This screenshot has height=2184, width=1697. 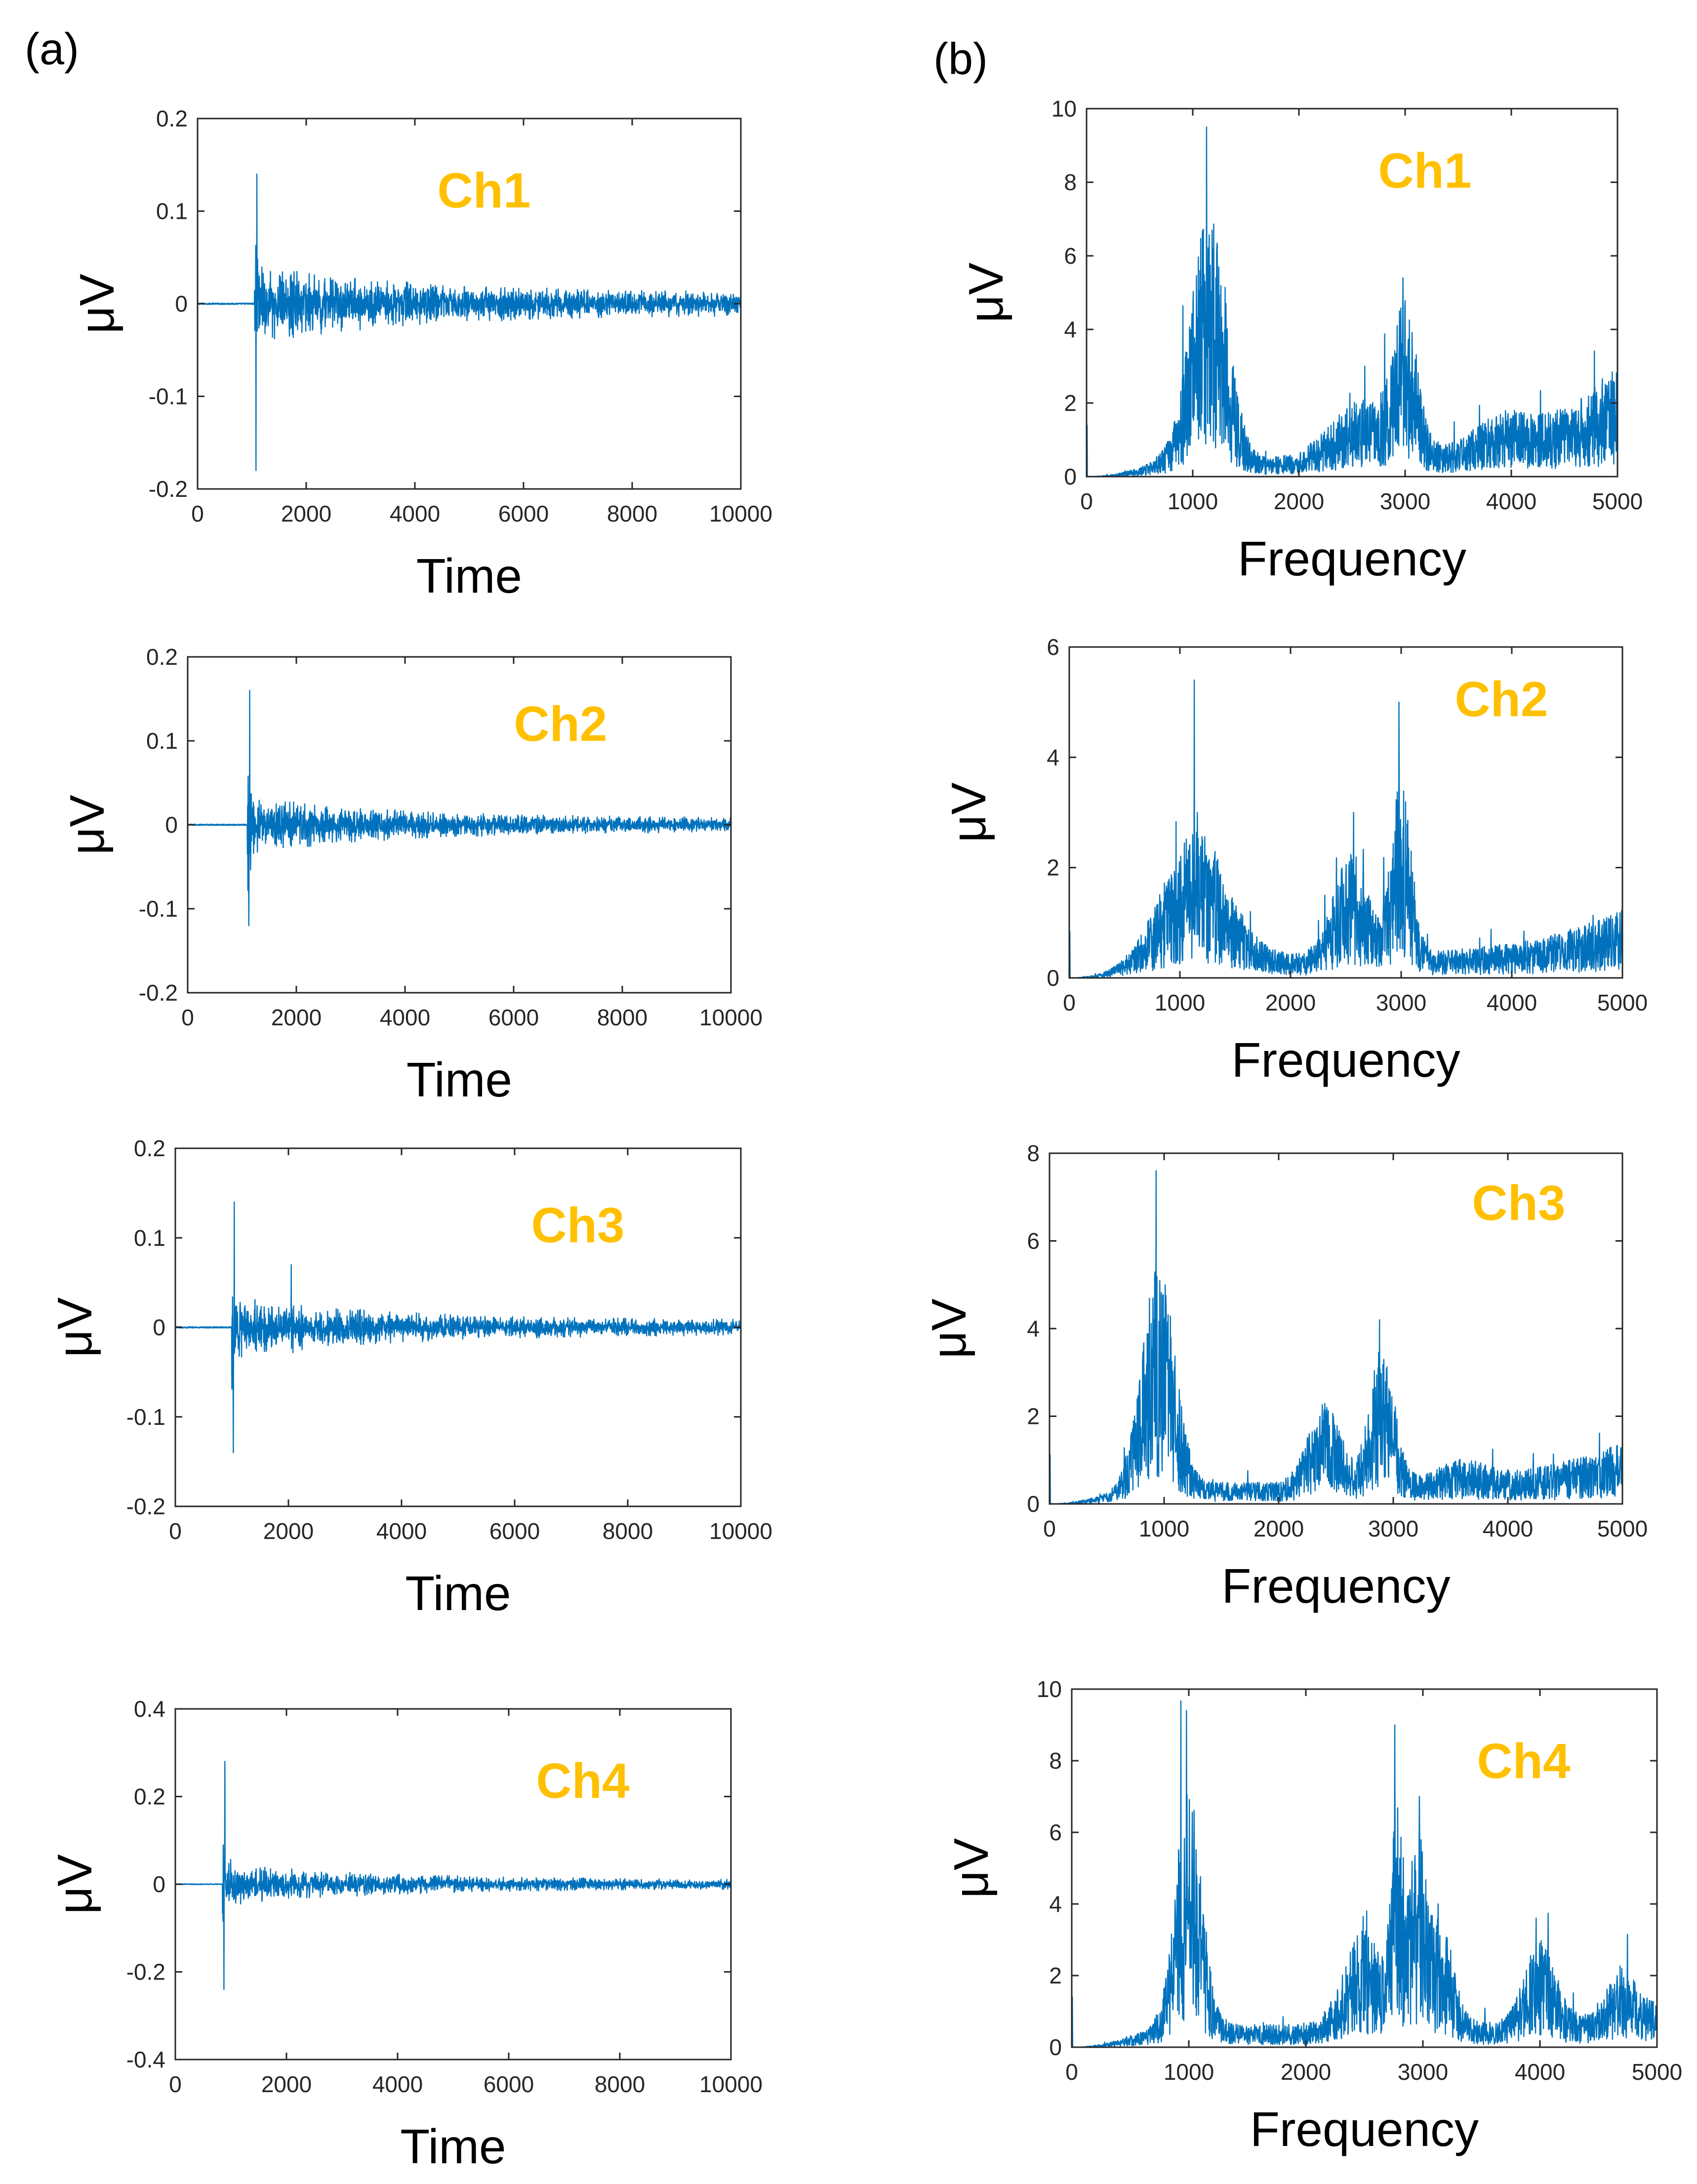 I want to click on y-tick-label: -0.4, so click(x=145, y=2059).